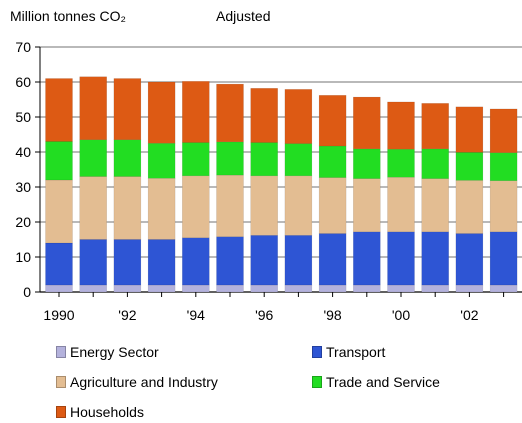  What do you see at coordinates (469, 288) in the screenshot?
I see `bar-segment-2002-energy-sector` at bounding box center [469, 288].